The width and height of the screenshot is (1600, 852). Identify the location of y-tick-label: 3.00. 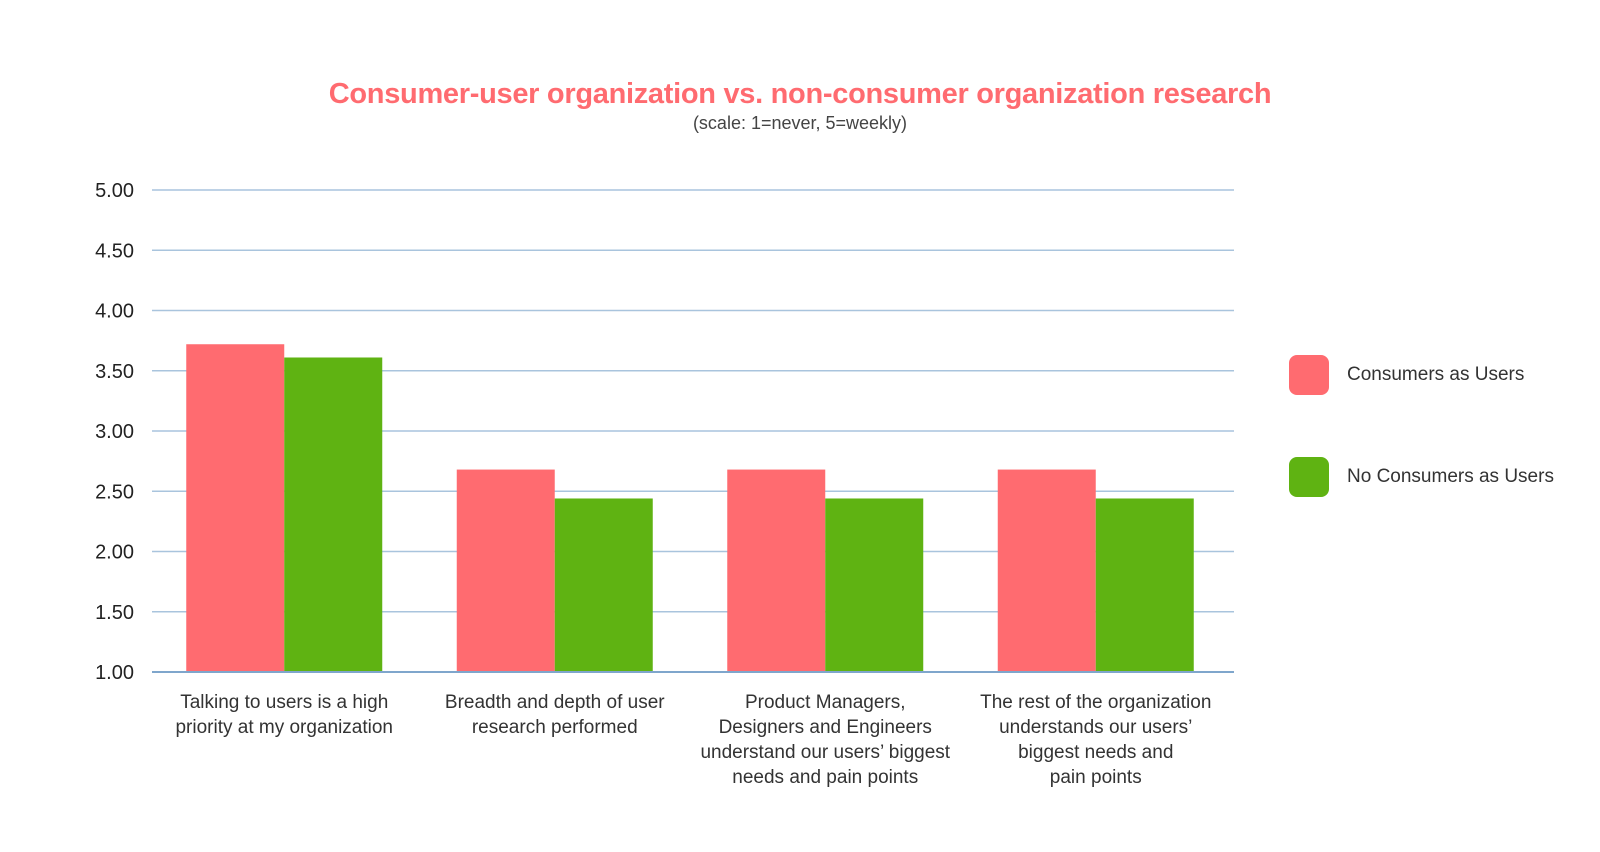
(114, 432).